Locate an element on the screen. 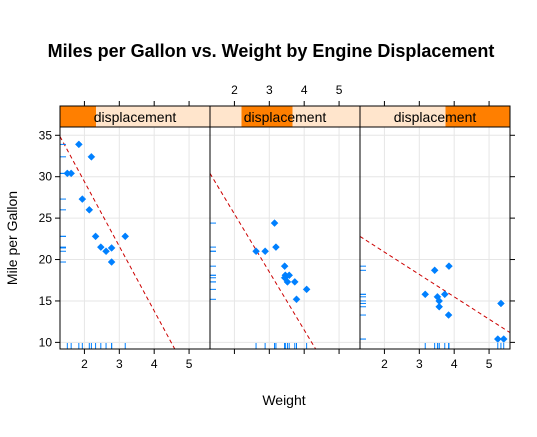 The width and height of the screenshot is (537, 437). strip-background is located at coordinates (135, 116).